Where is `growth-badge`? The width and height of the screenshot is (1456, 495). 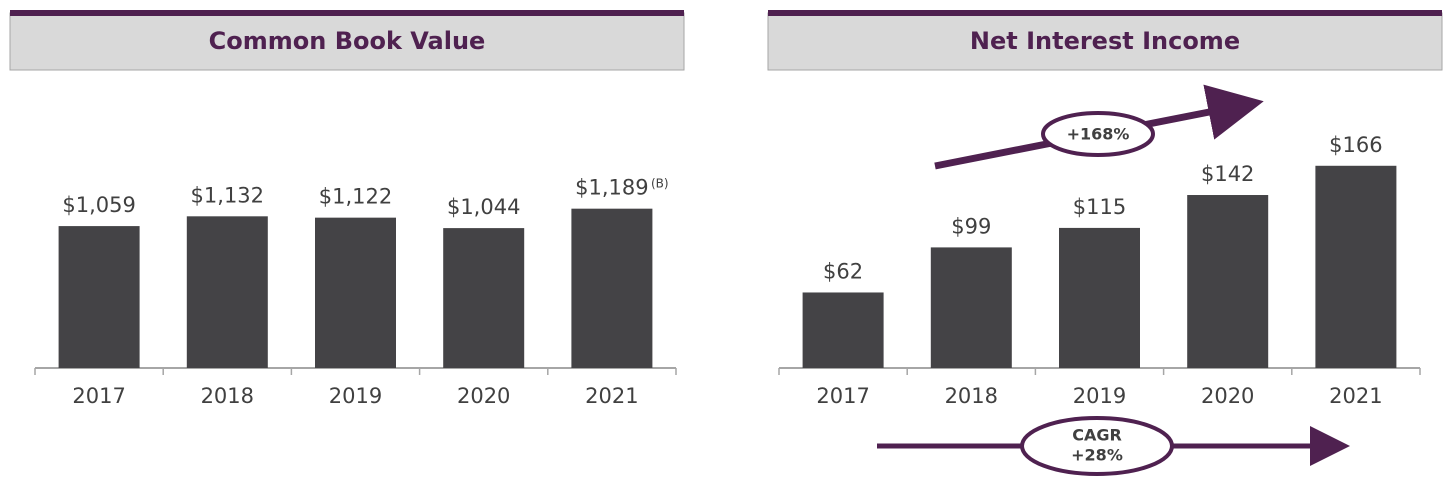
growth-badge is located at coordinates (1098, 134).